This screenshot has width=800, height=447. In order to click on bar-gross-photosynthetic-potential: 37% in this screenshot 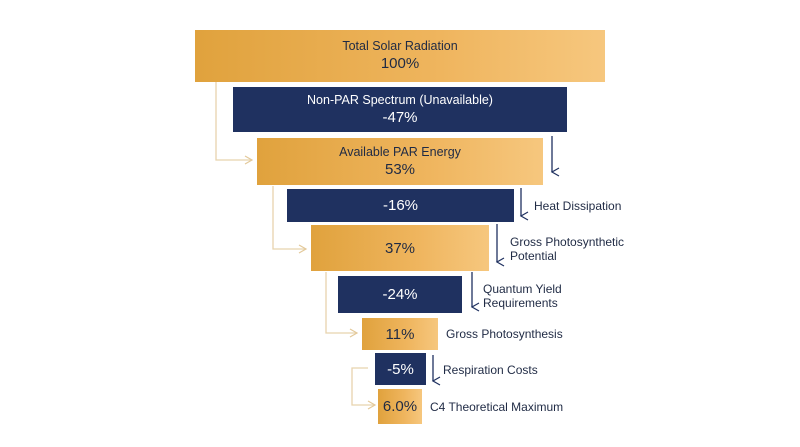, I will do `click(400, 248)`.